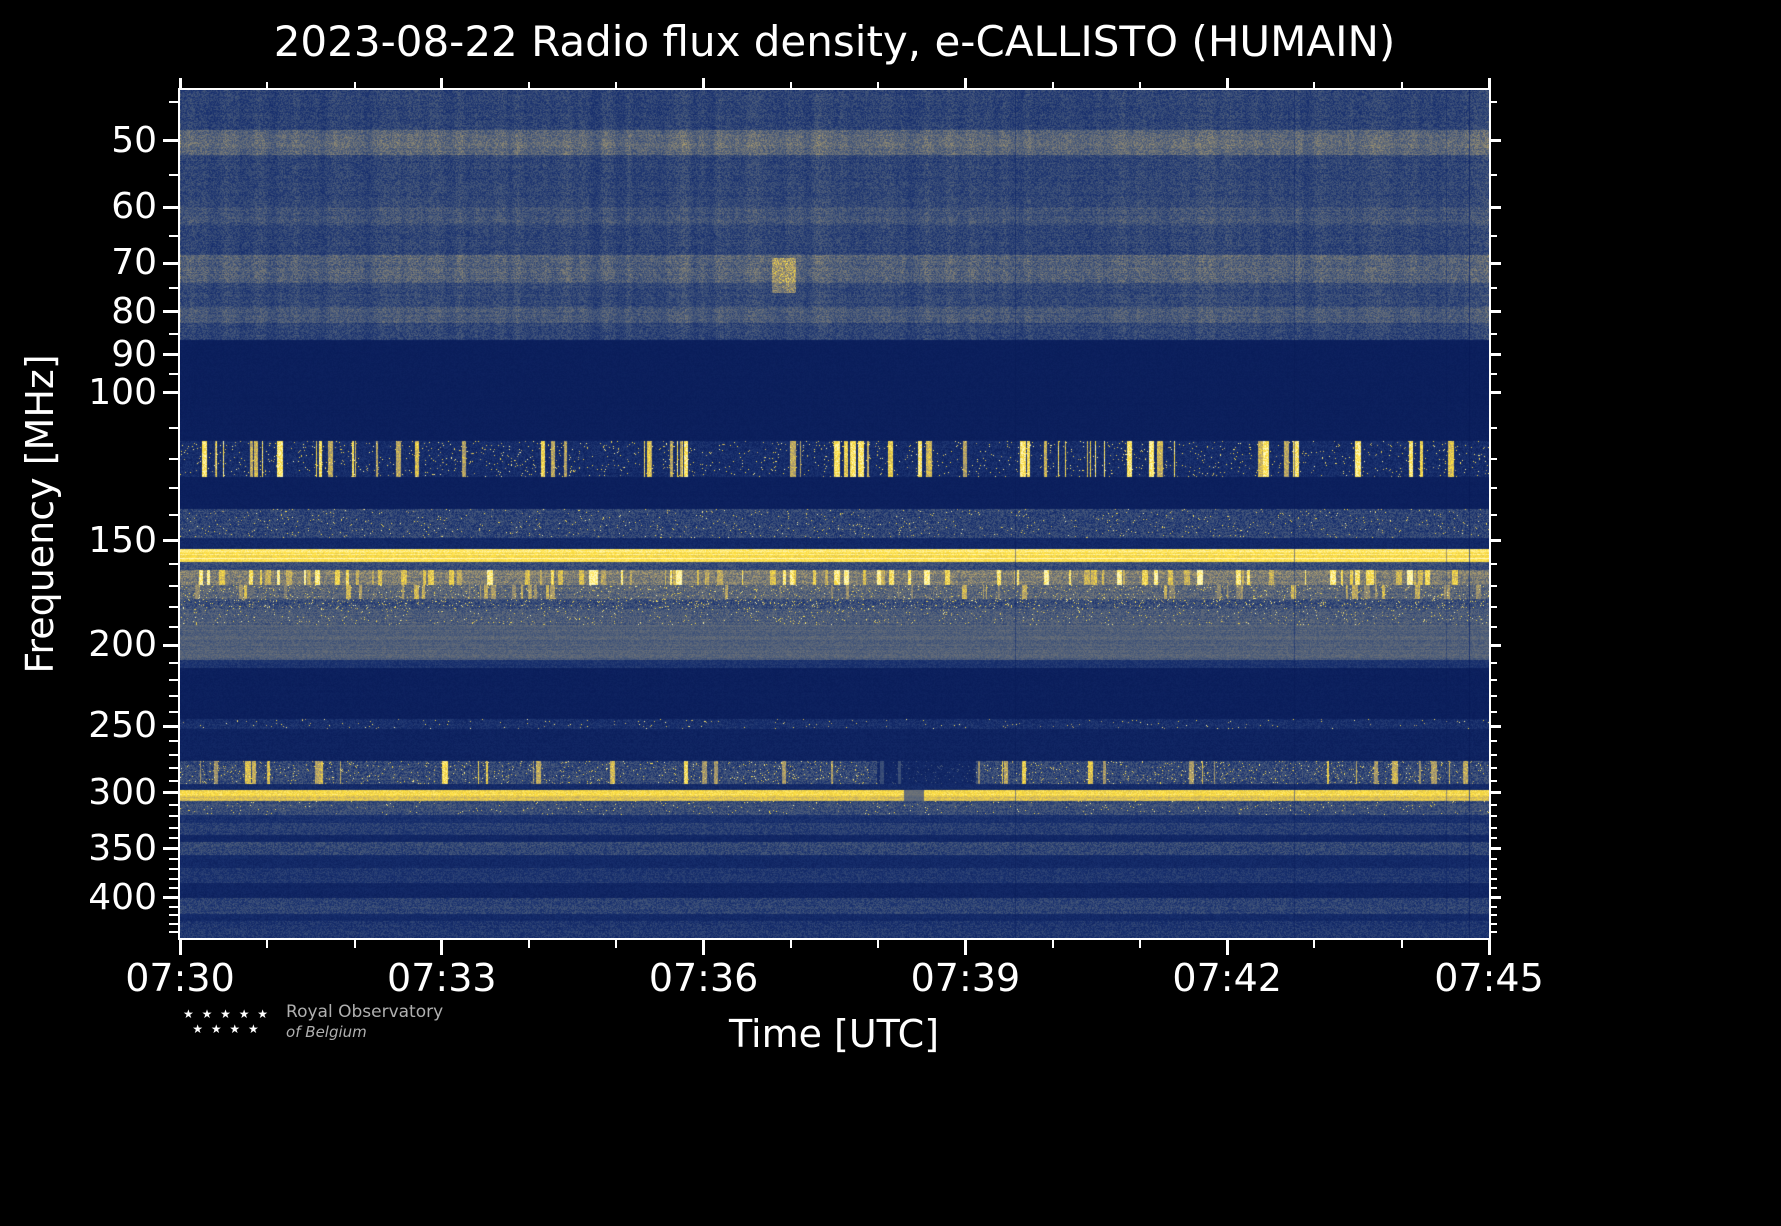  What do you see at coordinates (134, 140) in the screenshot?
I see `y-tick-label: 50` at bounding box center [134, 140].